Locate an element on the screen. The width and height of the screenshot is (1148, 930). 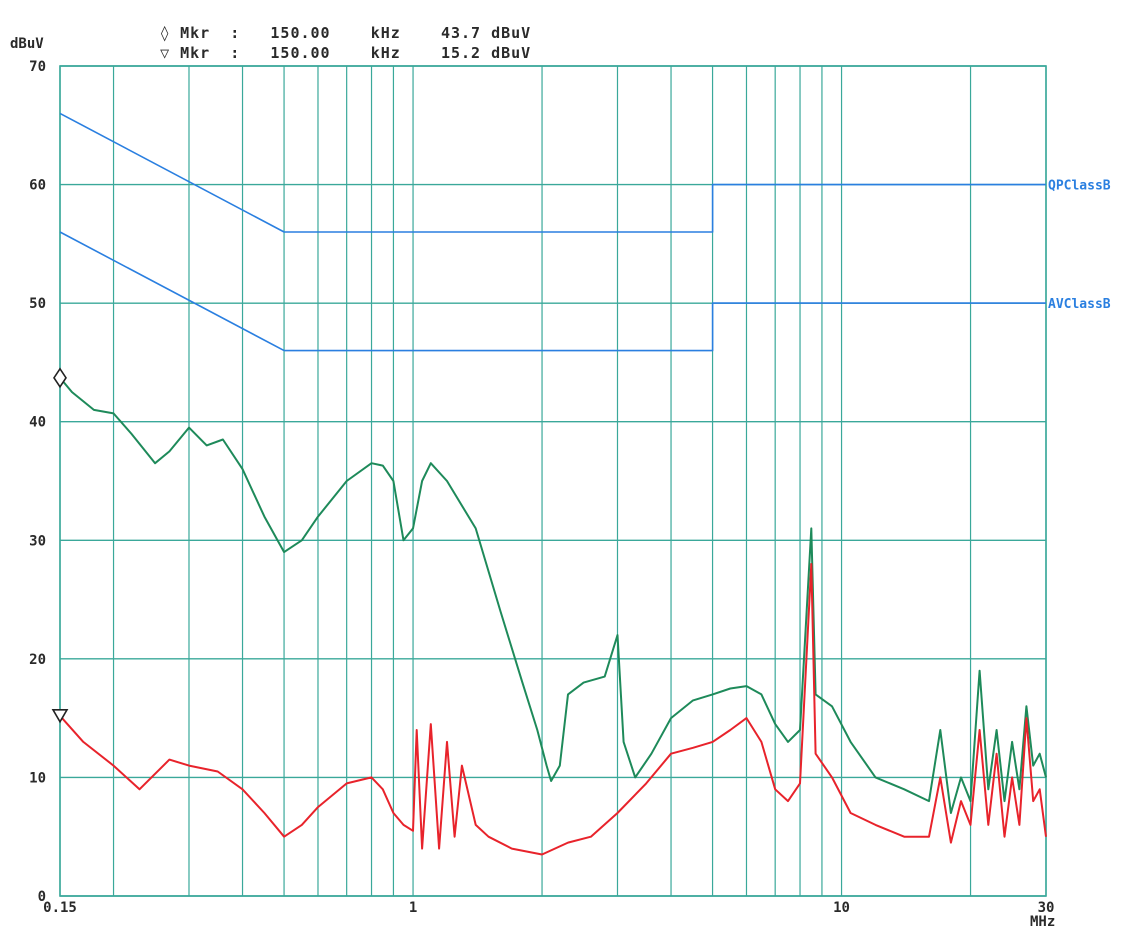
diamond-marker-icon is located at coordinates (60, 378).